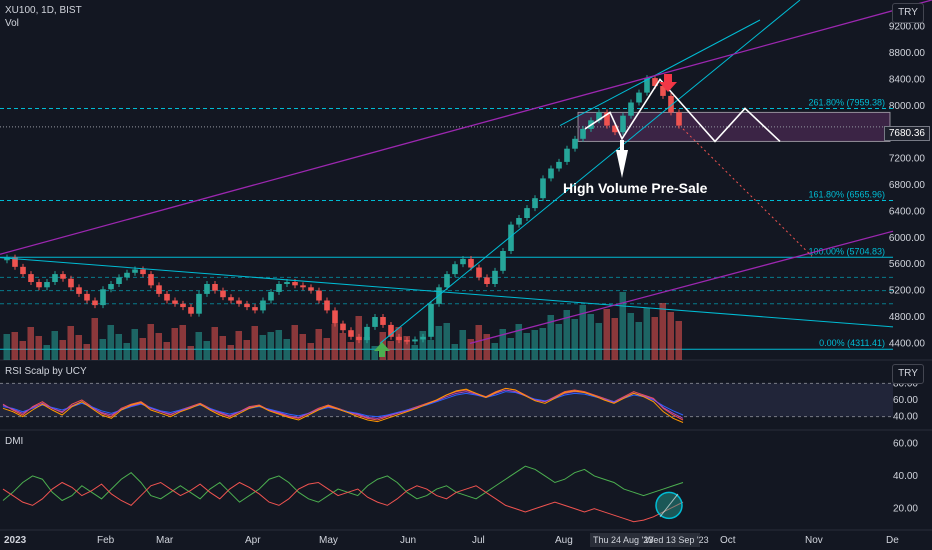  Describe the element at coordinates (677, 540) in the screenshot. I see `crosshair-date-label: Wed 13 Sep '23` at that location.